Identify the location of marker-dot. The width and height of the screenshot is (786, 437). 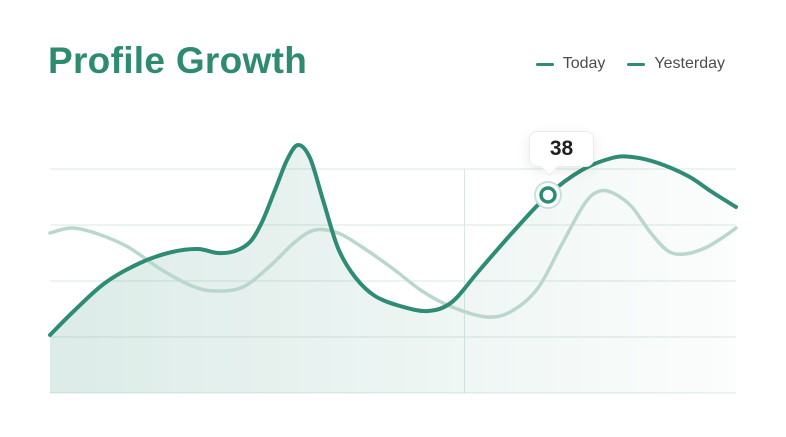
(548, 195).